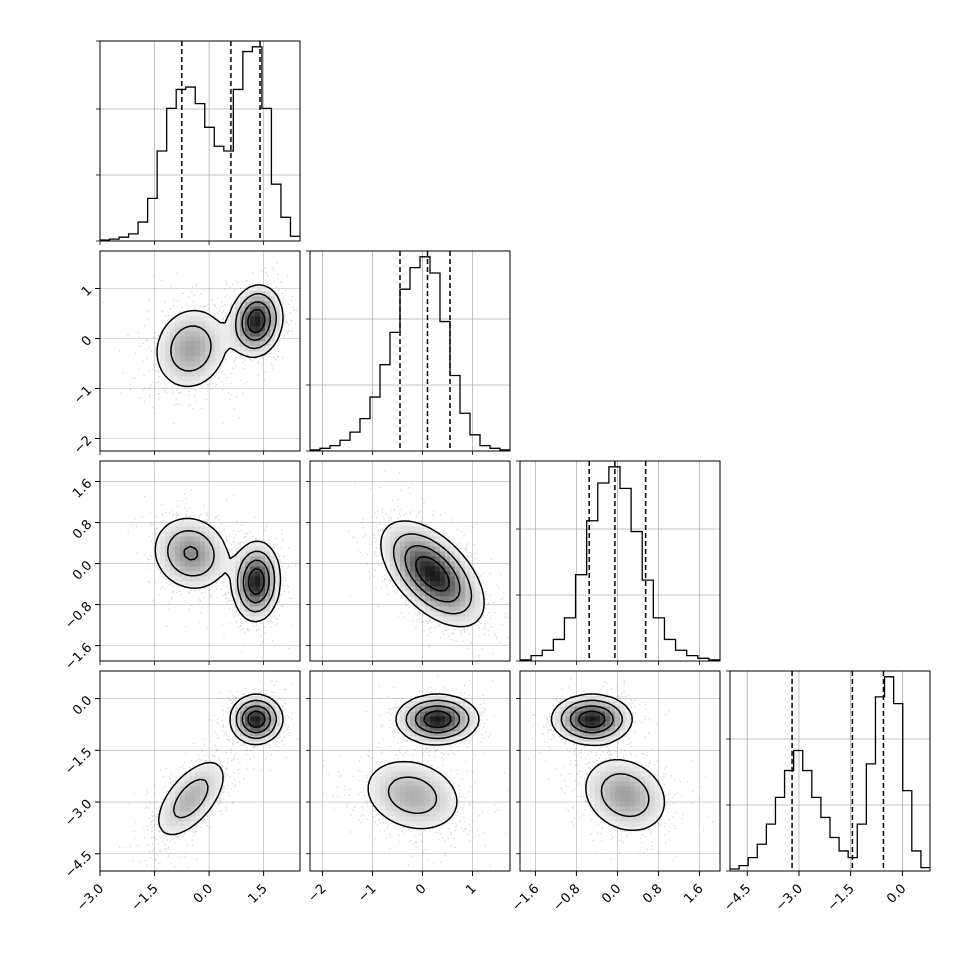  Describe the element at coordinates (830, 771) in the screenshot. I see `panel-frame` at that location.